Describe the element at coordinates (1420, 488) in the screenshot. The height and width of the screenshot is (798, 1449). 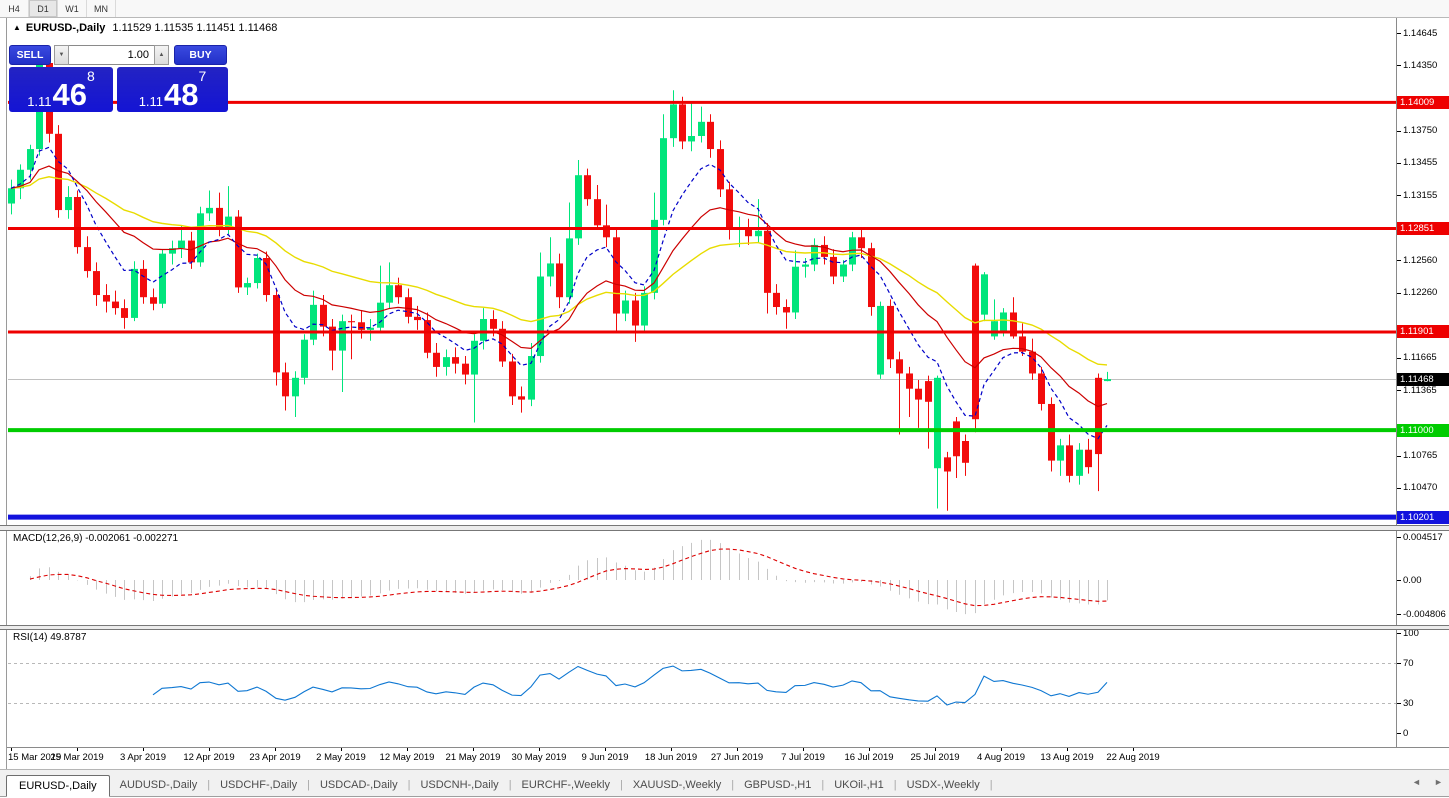
I see `price-axis-tick: 1.10470` at that location.